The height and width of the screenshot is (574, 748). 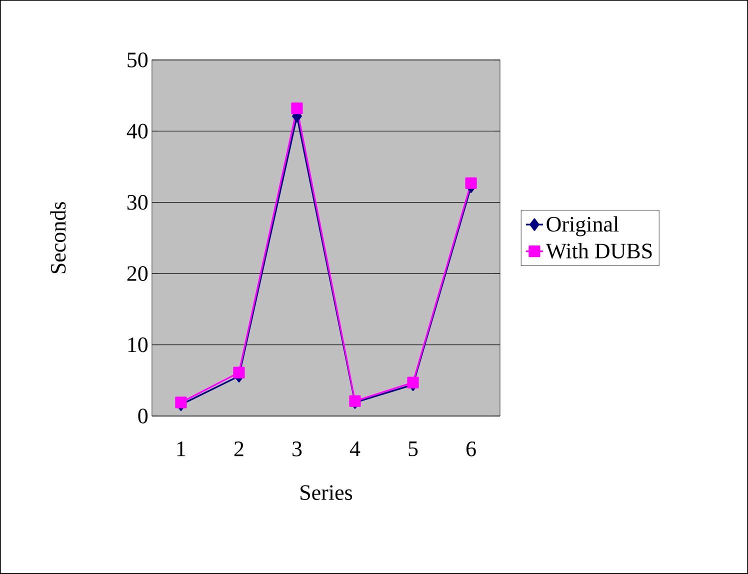 I want to click on y-tick-label: 30, so click(x=137, y=202).